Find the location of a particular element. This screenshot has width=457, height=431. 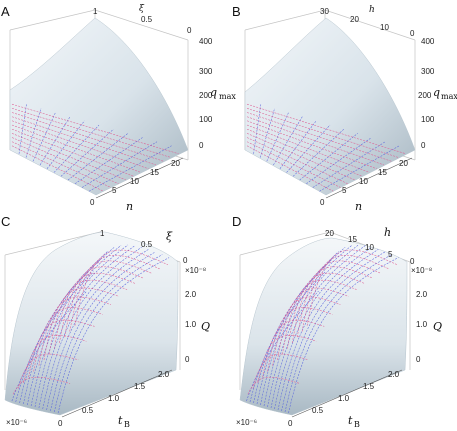

panel-label-c: C is located at coordinates (5, 221).